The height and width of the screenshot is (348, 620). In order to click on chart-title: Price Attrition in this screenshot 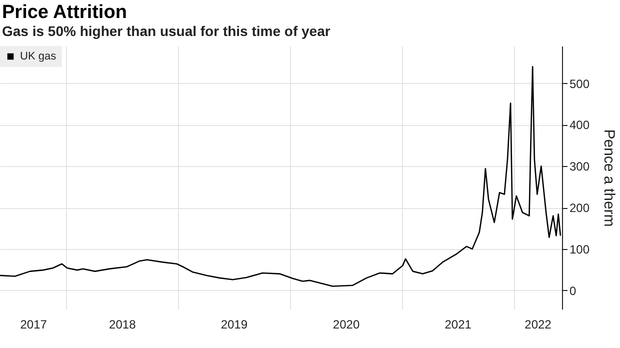, I will do `click(65, 12)`.